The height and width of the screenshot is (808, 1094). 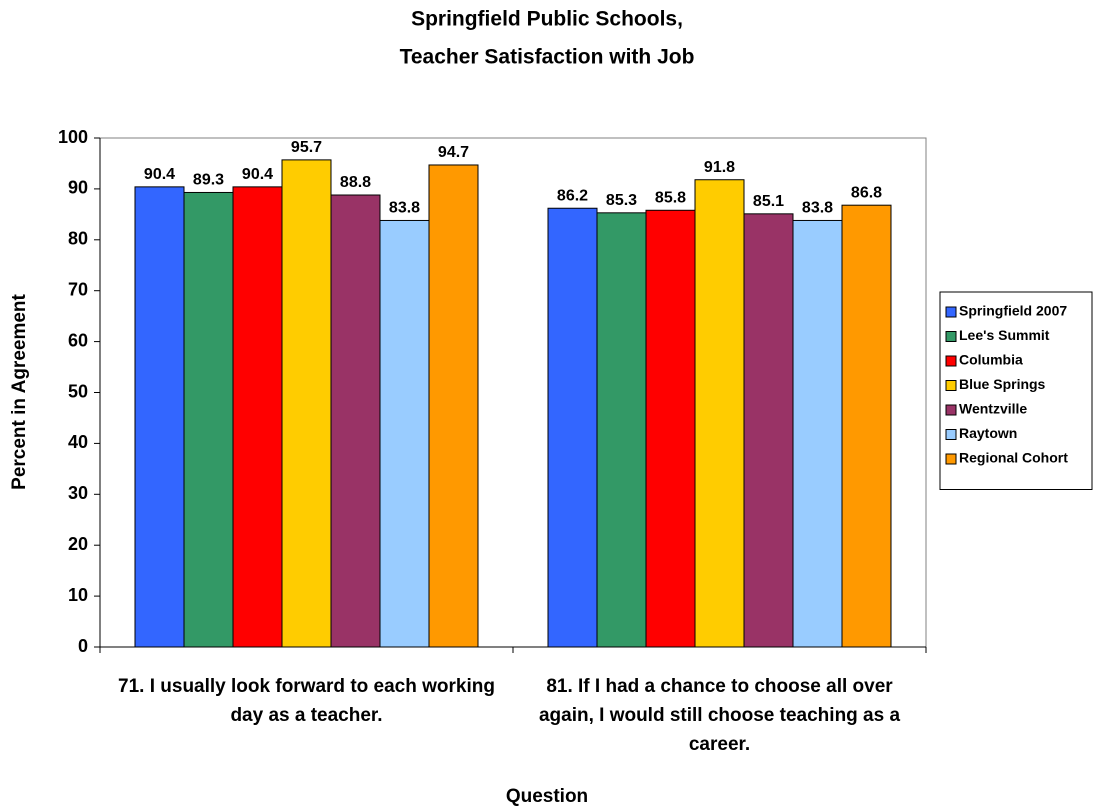 What do you see at coordinates (208, 180) in the screenshot?
I see `value-label: 89.3` at bounding box center [208, 180].